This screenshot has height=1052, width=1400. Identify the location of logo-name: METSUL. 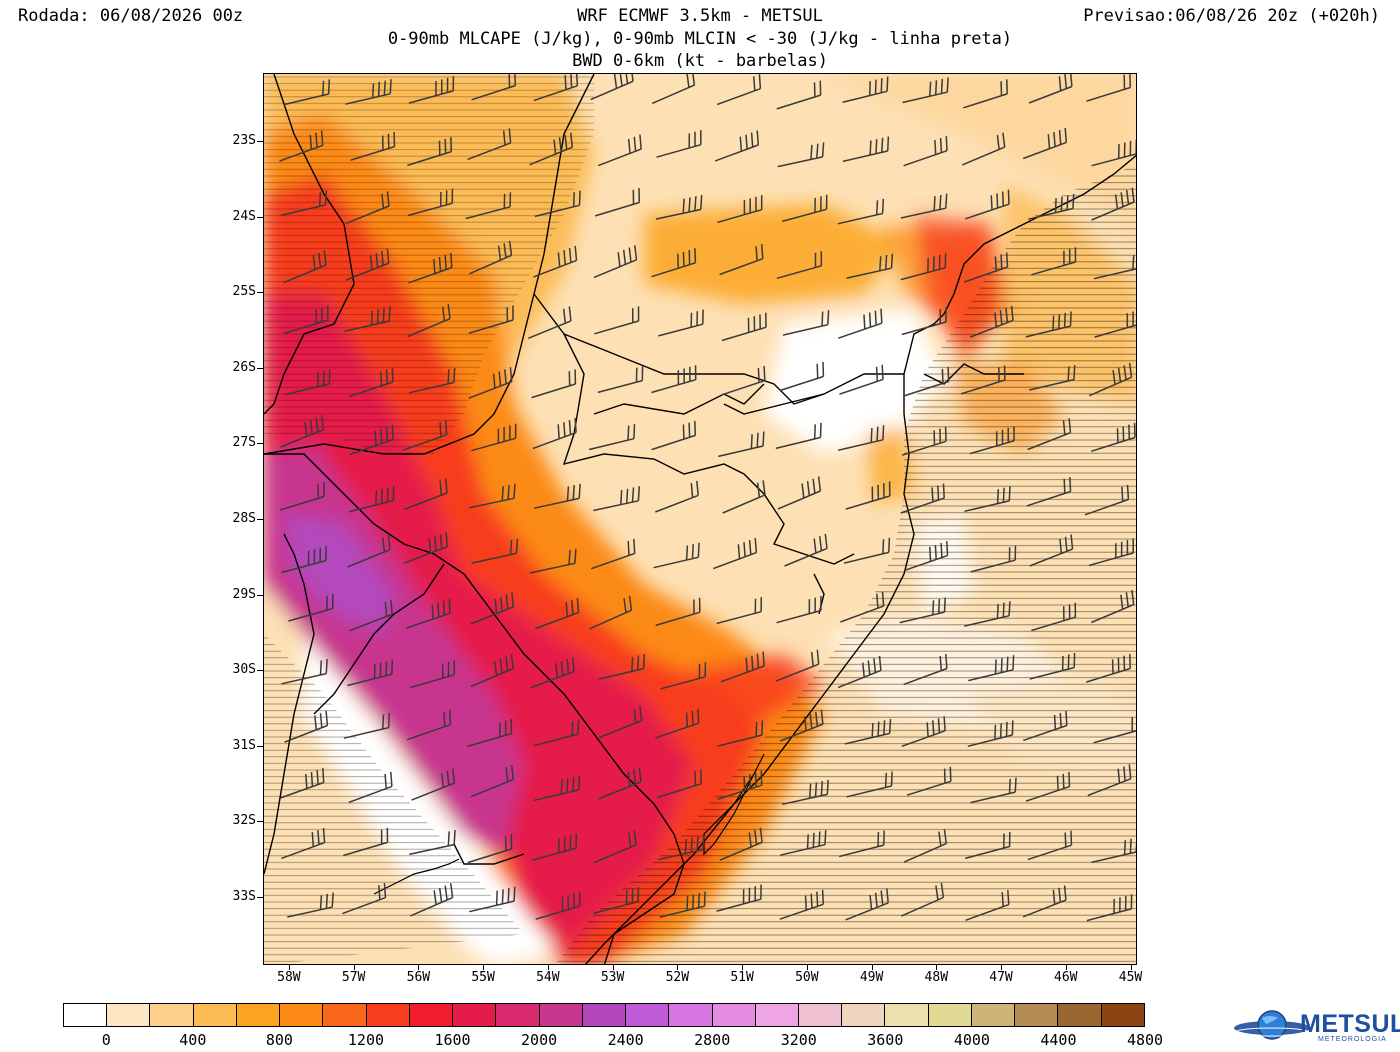
(1350, 1024).